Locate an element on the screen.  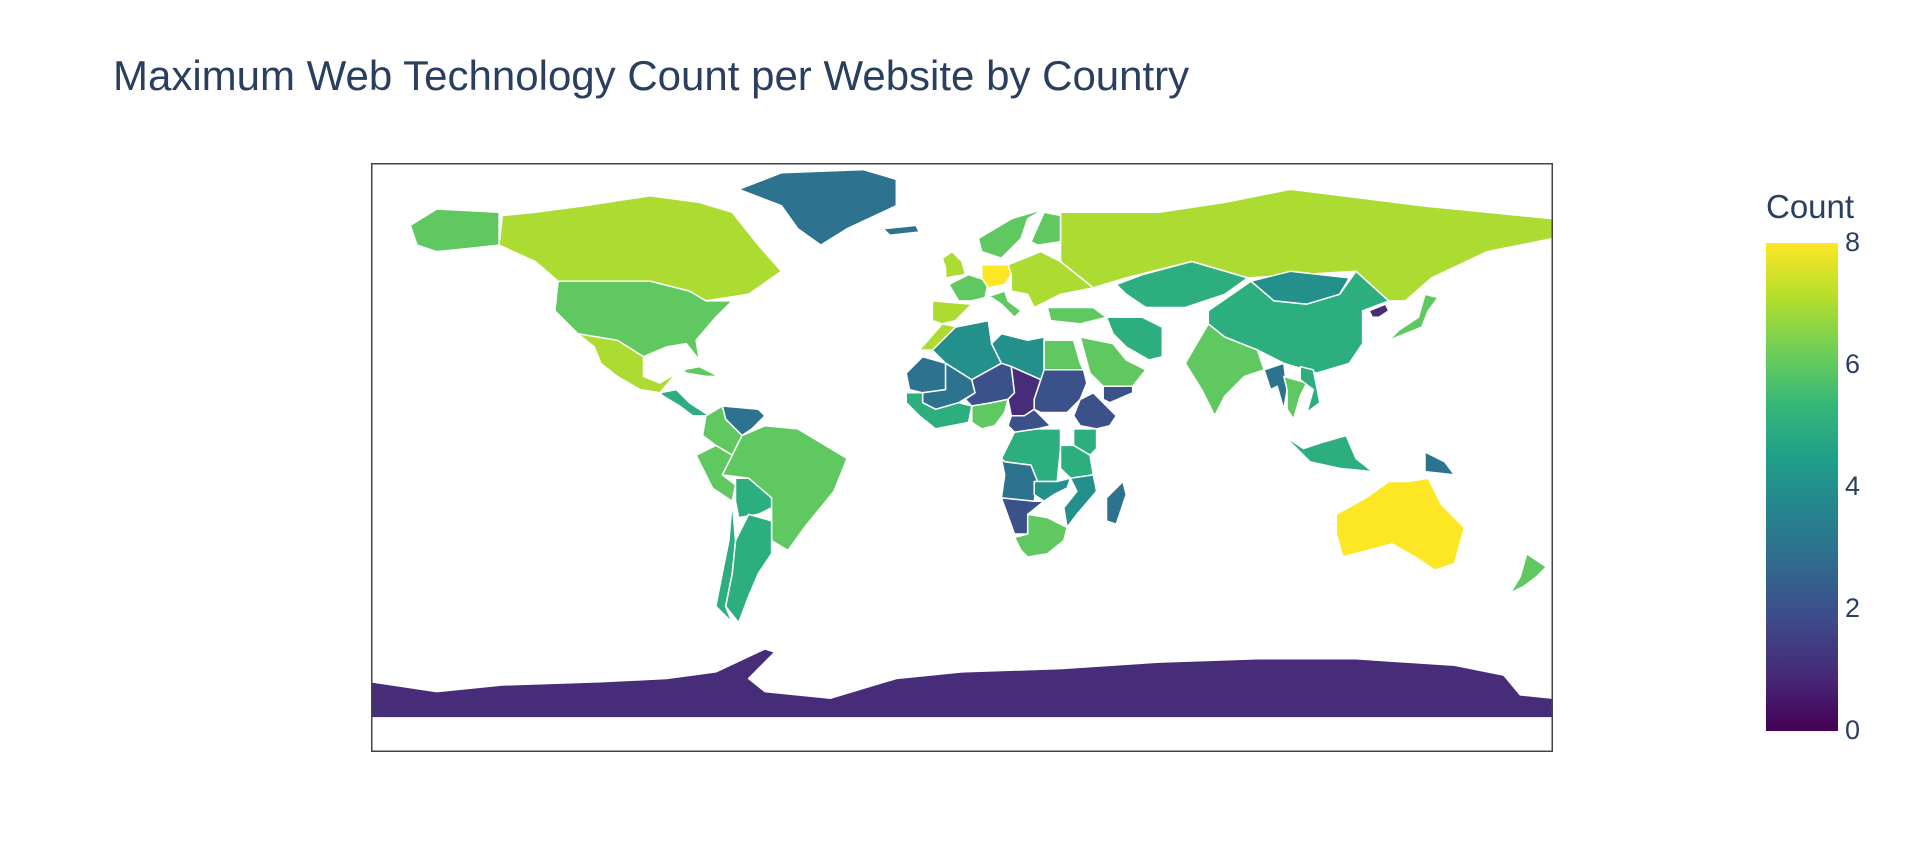
country-papua-new-guinea: Papua New Guinea: 3 is located at coordinates (1440, 463).